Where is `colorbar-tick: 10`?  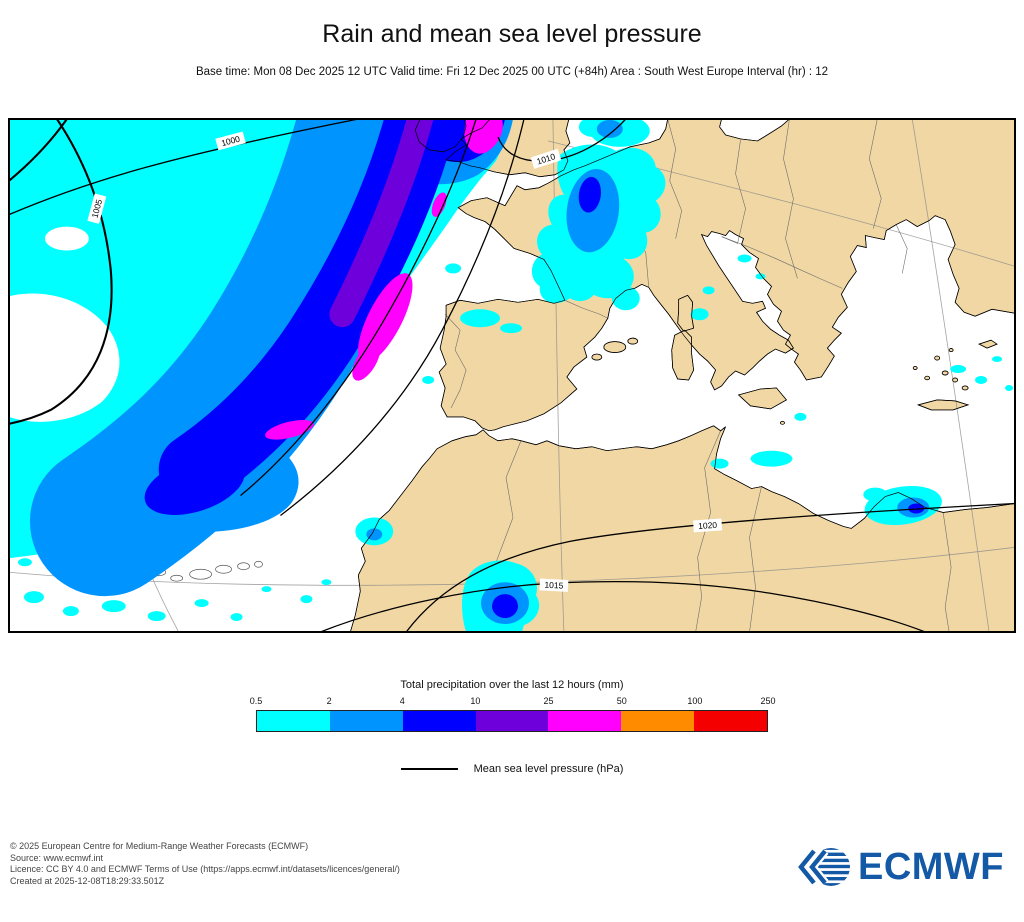
colorbar-tick: 10 is located at coordinates (475, 701).